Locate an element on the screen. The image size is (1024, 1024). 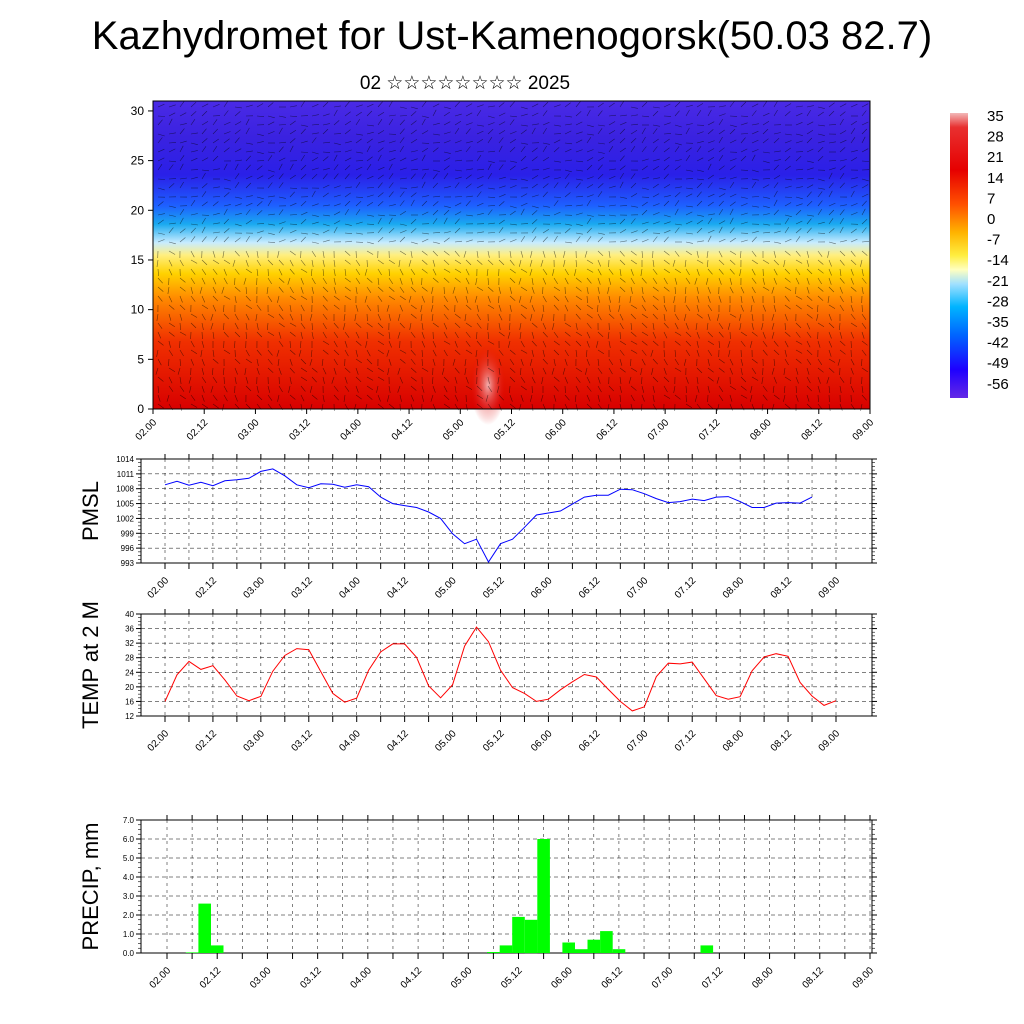
y-tick-label: 20 is located at coordinates (129, 687).